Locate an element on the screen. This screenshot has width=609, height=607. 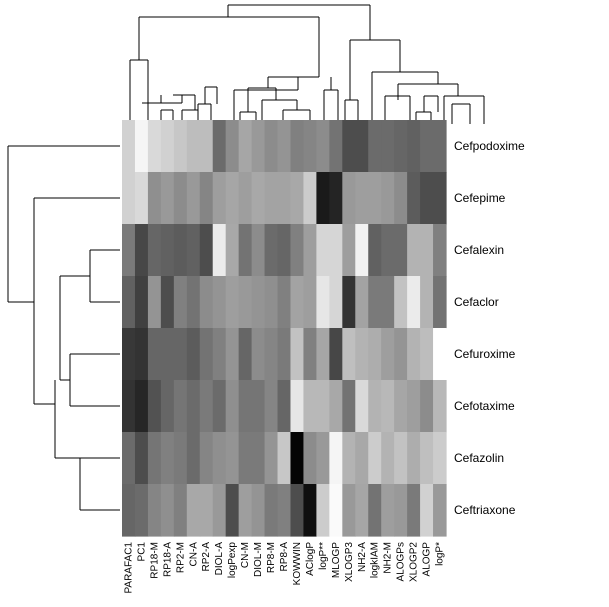
column-label: RP18-A is located at coordinates (167, 559).